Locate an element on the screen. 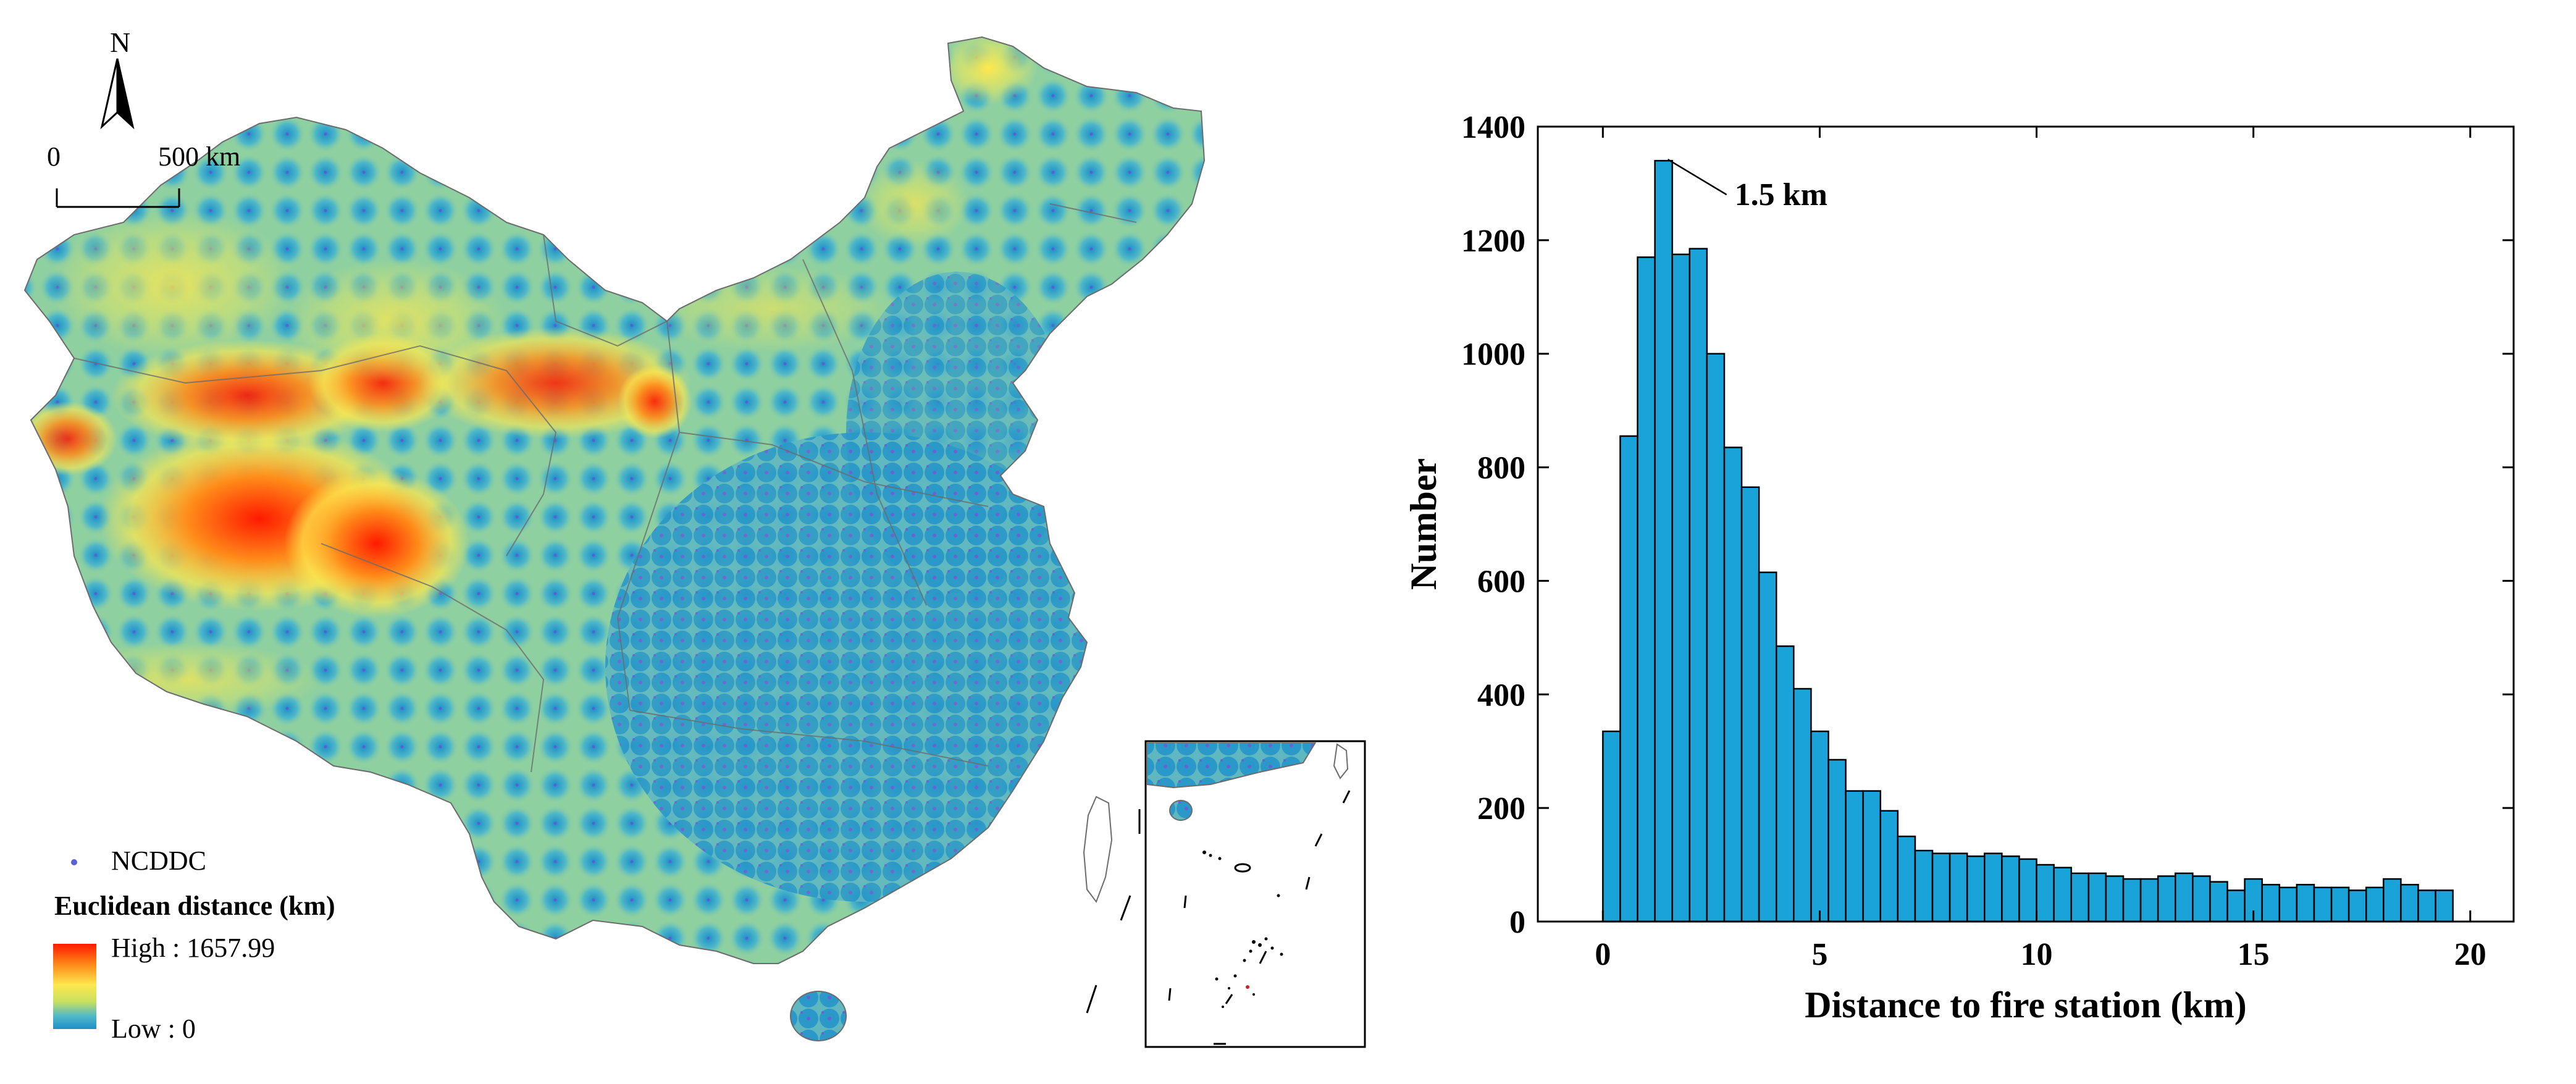 This screenshot has width=2576, height=1084. x-tick-label: 5 is located at coordinates (1819, 954).